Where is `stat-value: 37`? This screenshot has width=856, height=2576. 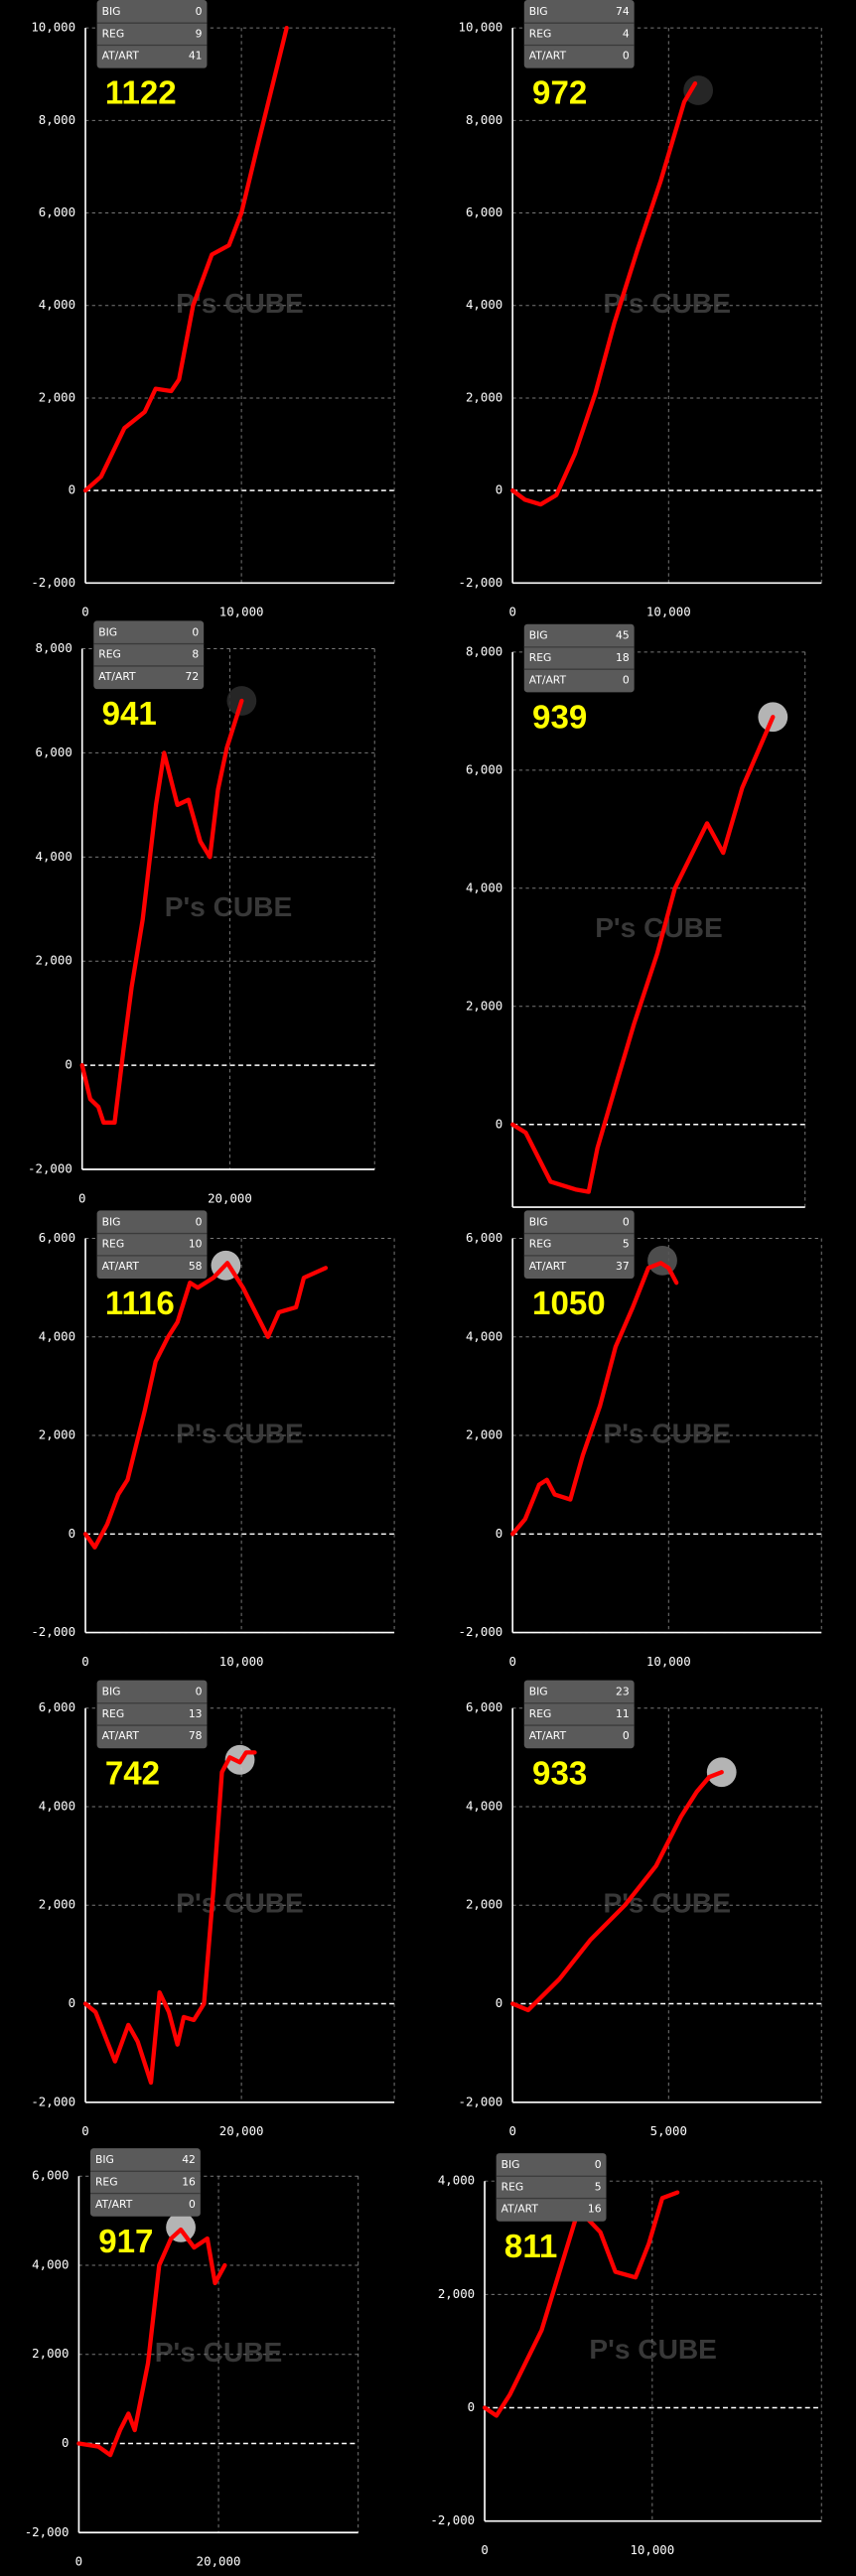 stat-value: 37 is located at coordinates (623, 1266).